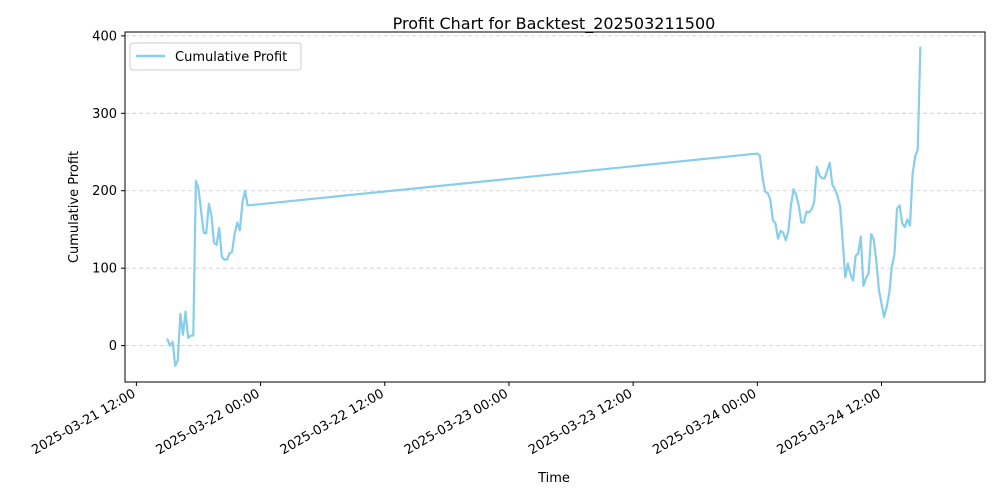 The height and width of the screenshot is (500, 1000). Describe the element at coordinates (104, 191) in the screenshot. I see `y-tick-label: 200` at that location.